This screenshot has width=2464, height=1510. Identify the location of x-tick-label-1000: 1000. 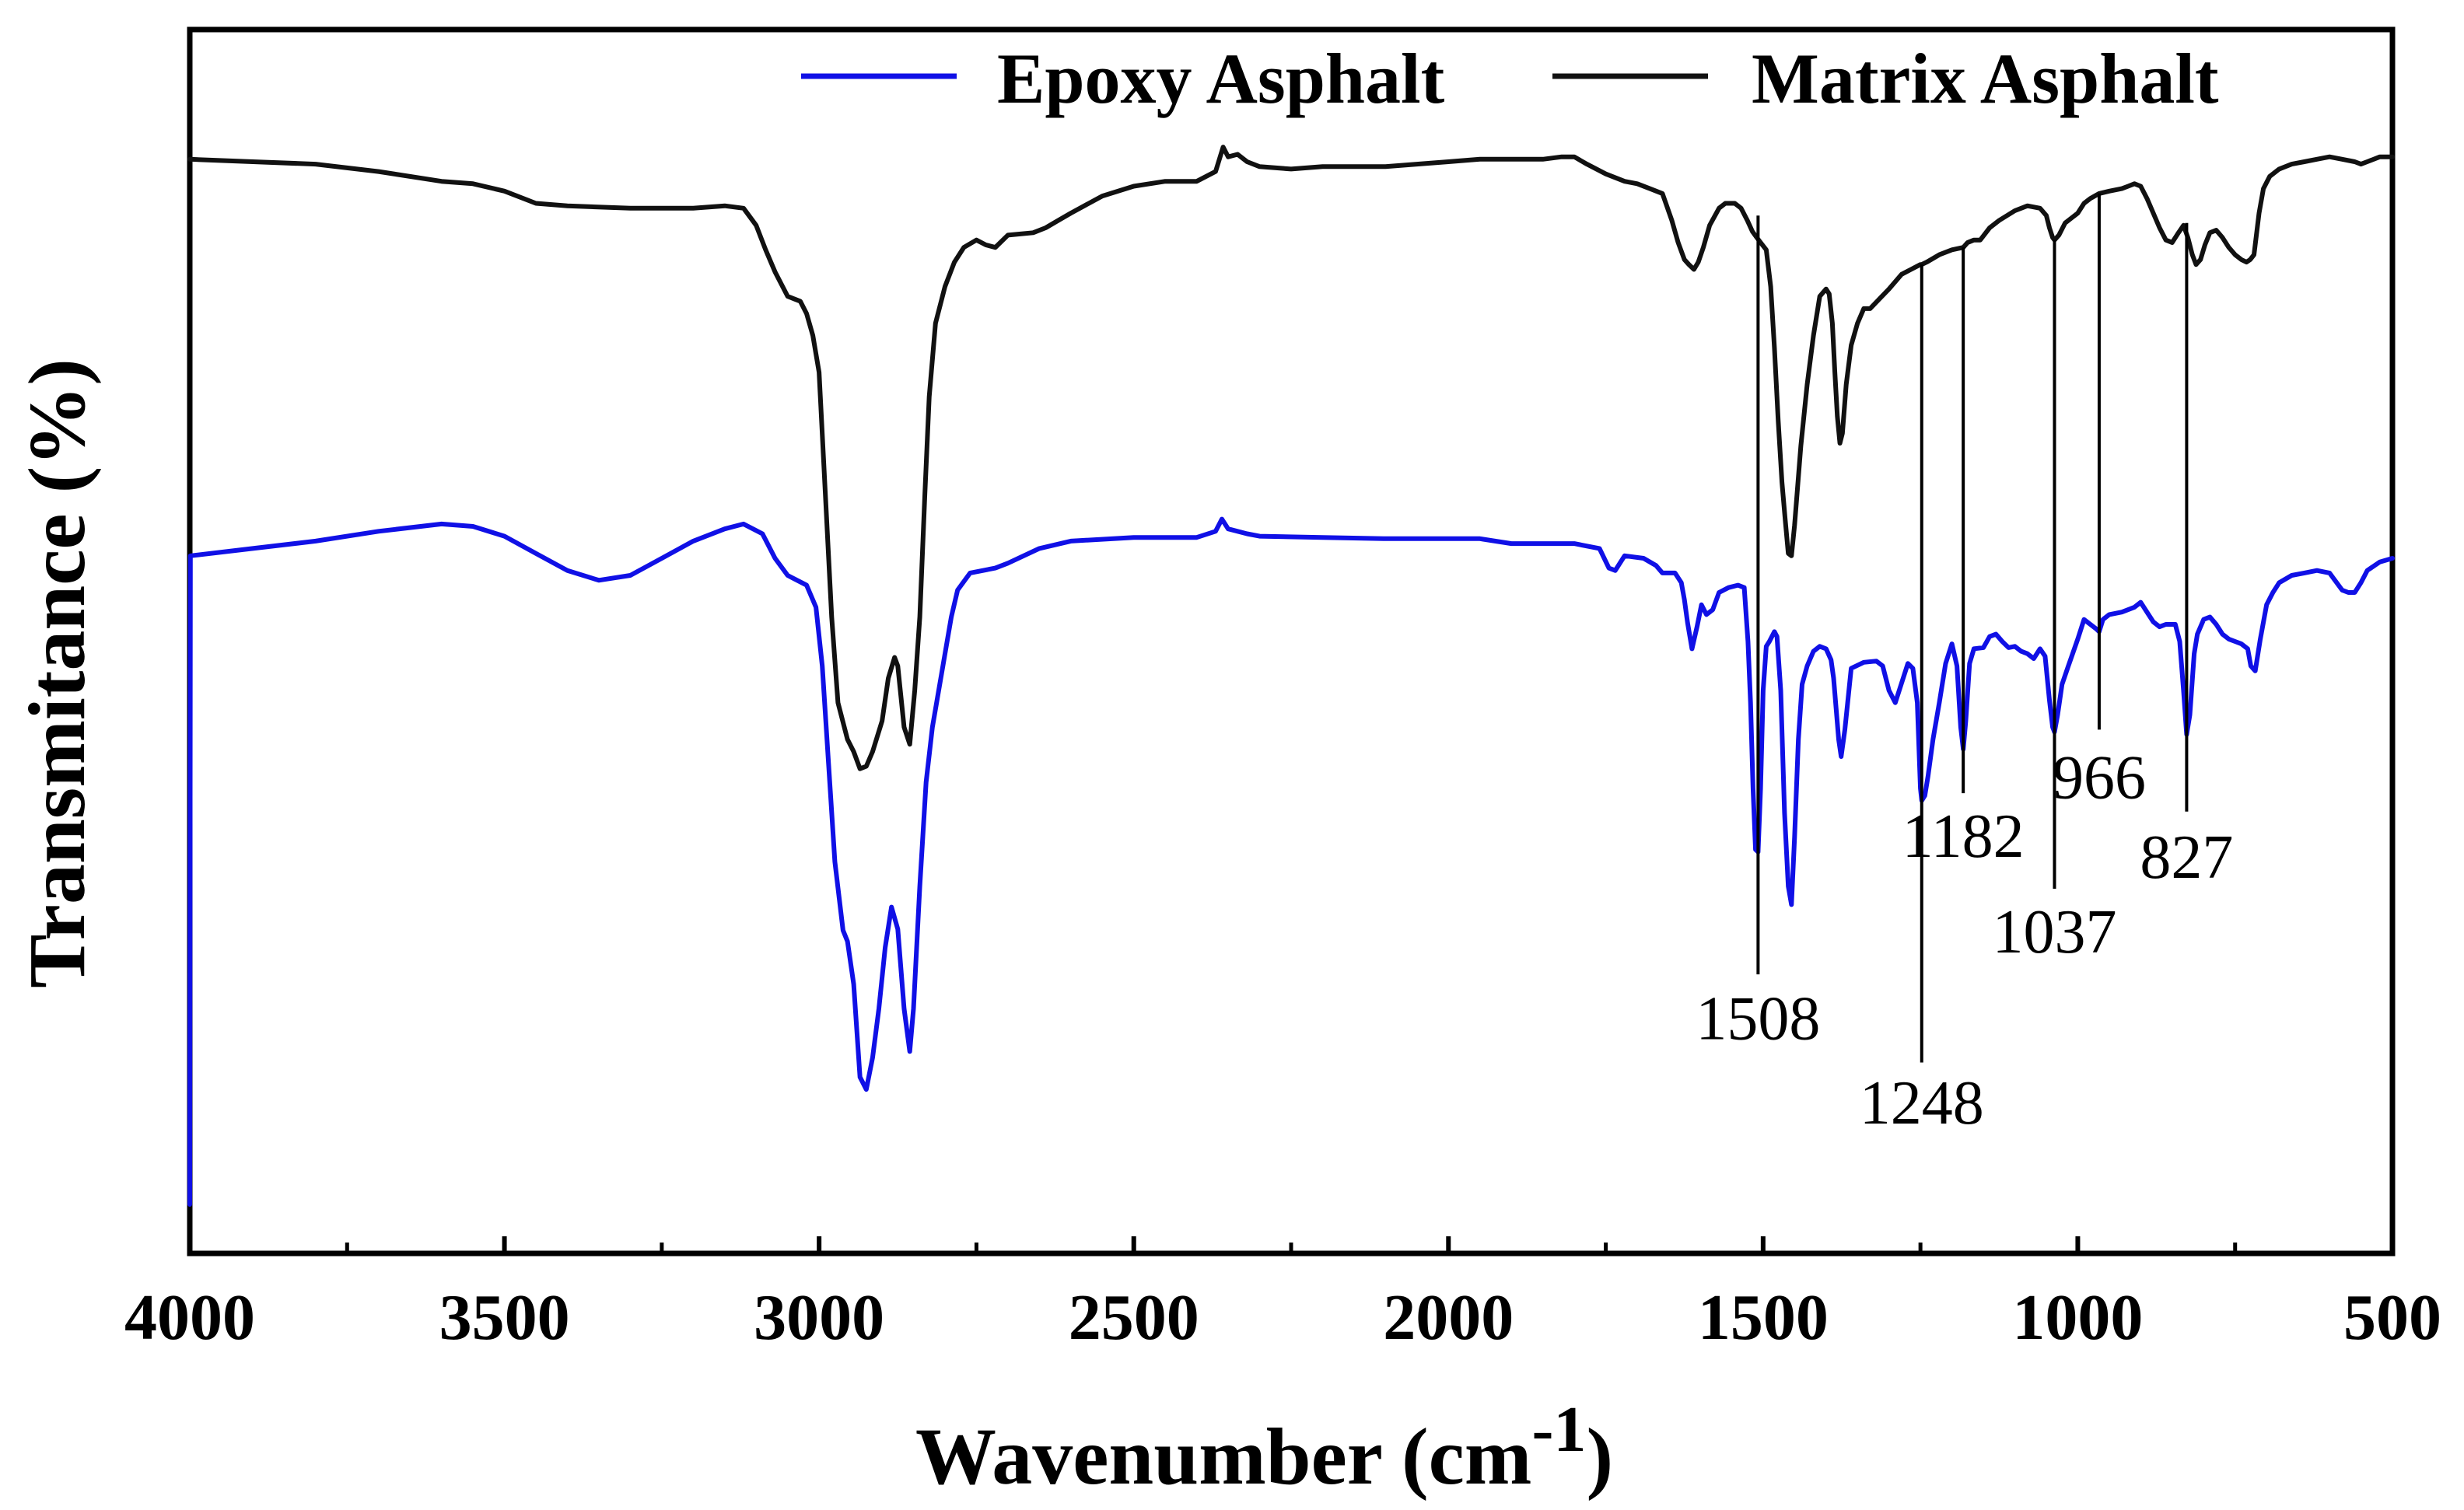
(2078, 1317).